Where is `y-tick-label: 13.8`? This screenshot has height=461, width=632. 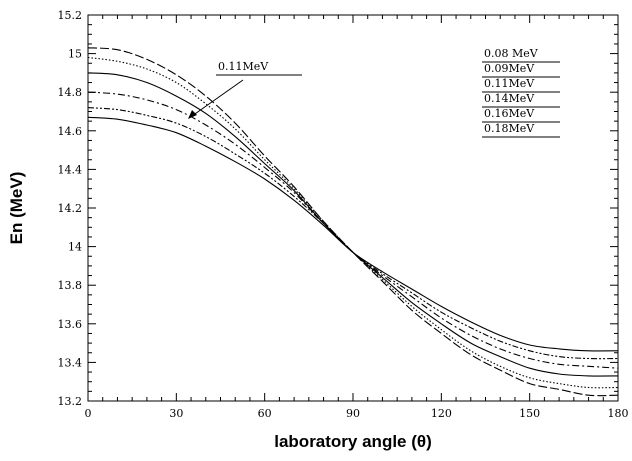 y-tick-label: 13.8 is located at coordinates (70, 285).